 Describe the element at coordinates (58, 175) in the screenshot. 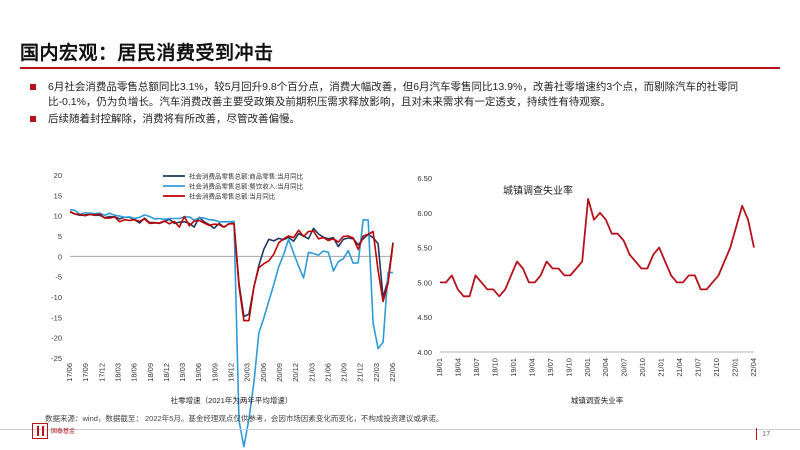

I see `y-tick-label: 20` at that location.